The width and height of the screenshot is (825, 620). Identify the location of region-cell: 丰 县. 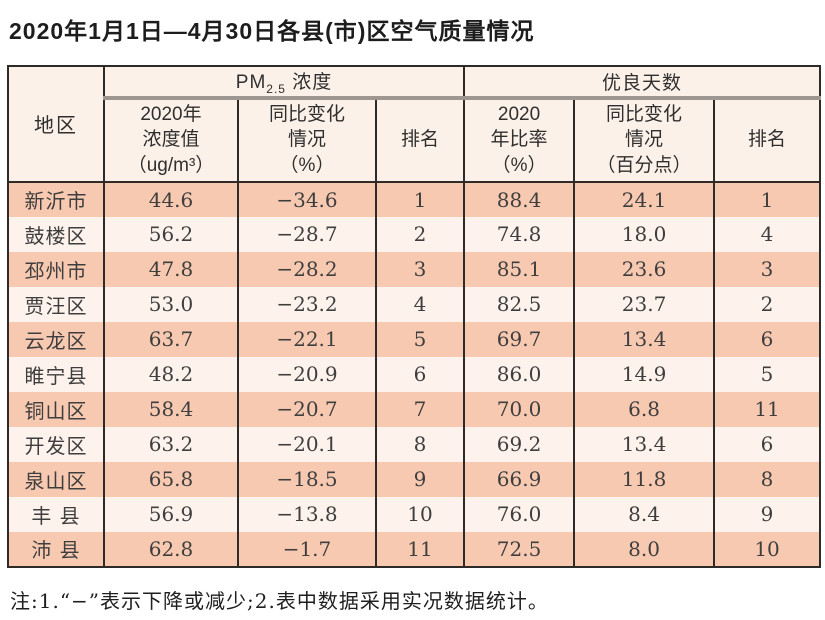
(56, 514).